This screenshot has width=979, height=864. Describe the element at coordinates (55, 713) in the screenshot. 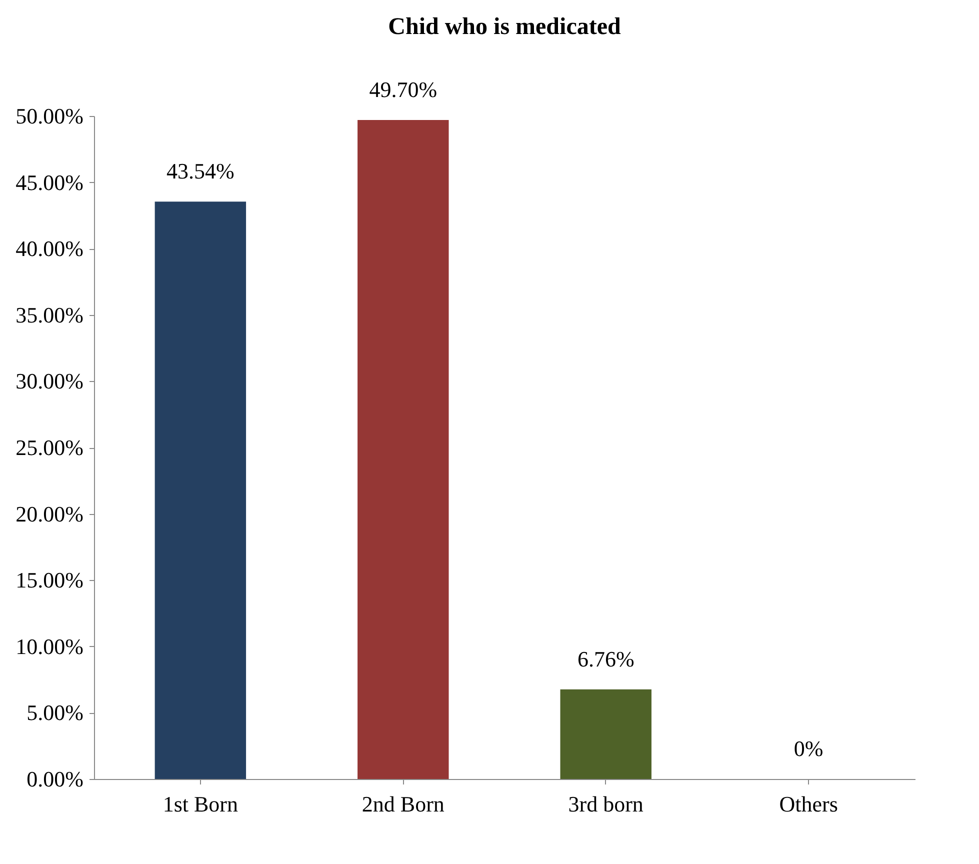

I see `y-tick-label: 5.00%` at that location.